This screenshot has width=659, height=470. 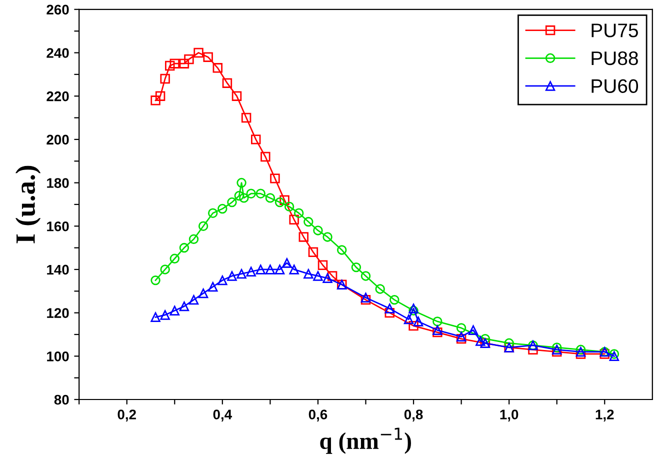 I want to click on x-tick-label: 1,2, so click(x=605, y=416).